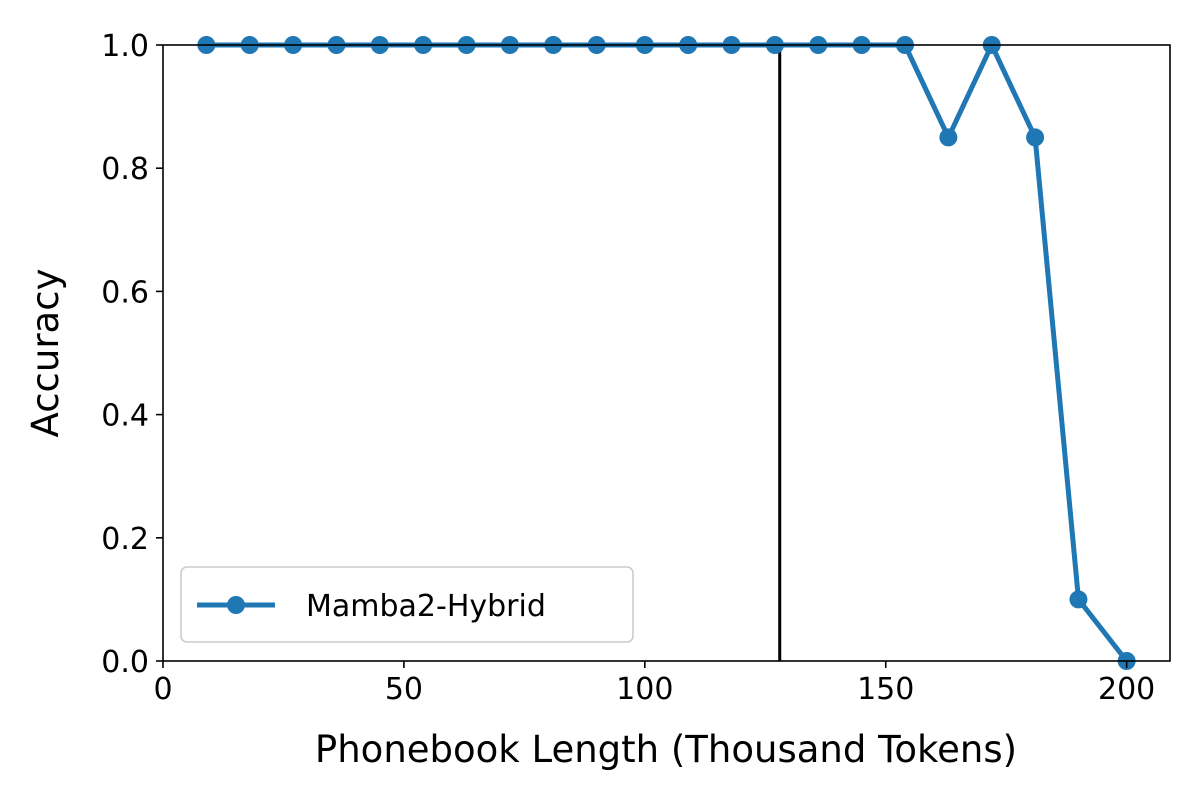 Image resolution: width=1200 pixels, height=804 pixels. I want to click on legend: Mamba2-Hybrid, so click(407, 604).